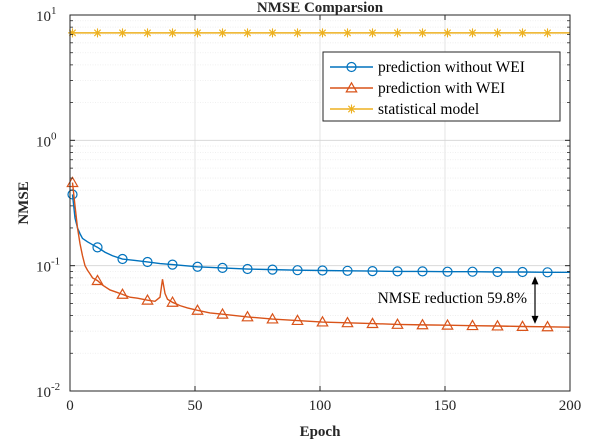 This screenshot has height=443, width=597. I want to click on reduction-annotation: NMSE reduction 59.8%, so click(458, 300).